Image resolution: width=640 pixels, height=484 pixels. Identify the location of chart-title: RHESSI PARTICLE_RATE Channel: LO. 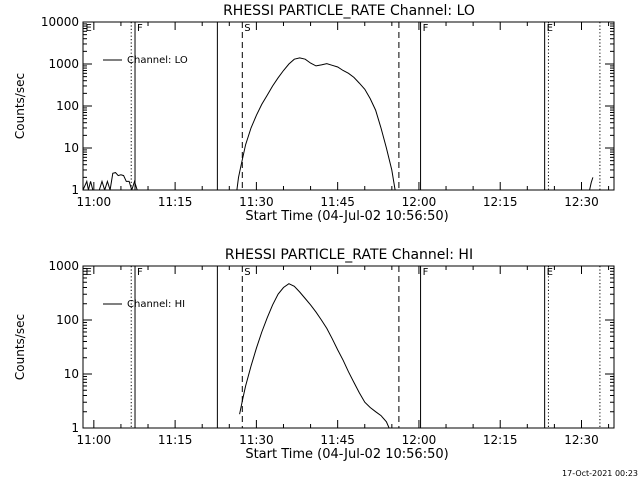
(349, 11).